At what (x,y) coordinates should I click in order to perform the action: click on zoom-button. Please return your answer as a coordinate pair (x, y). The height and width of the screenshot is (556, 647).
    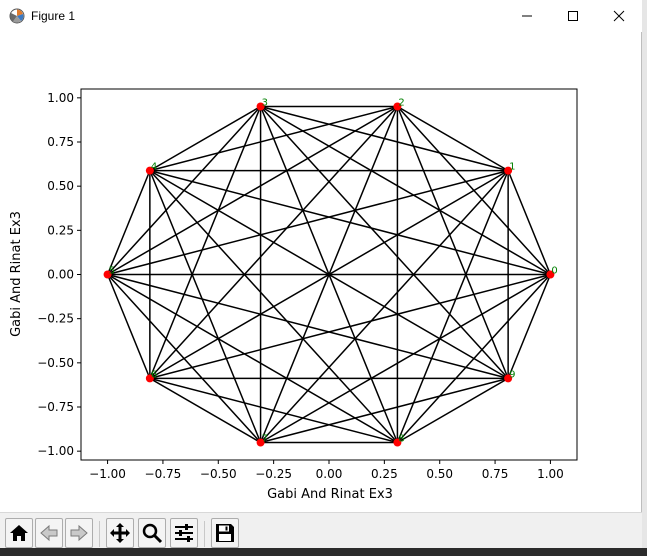
    Looking at the image, I should click on (152, 533).